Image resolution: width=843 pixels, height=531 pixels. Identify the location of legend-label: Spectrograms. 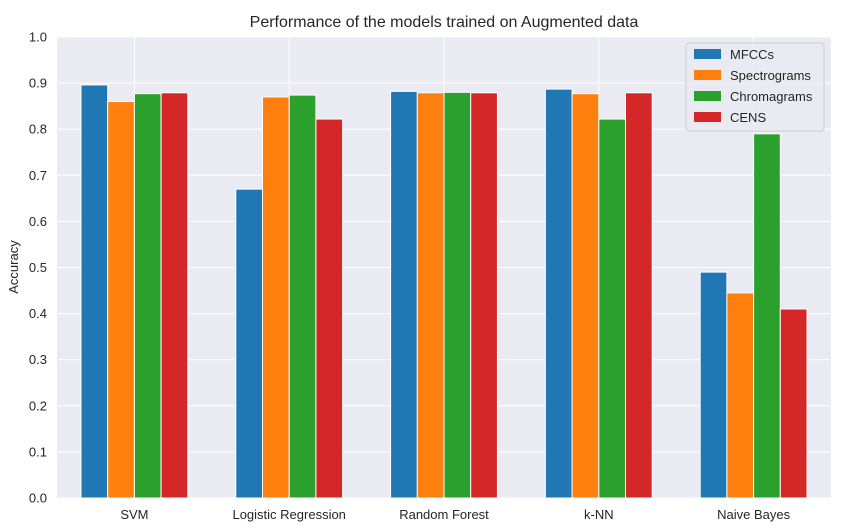
(770, 75).